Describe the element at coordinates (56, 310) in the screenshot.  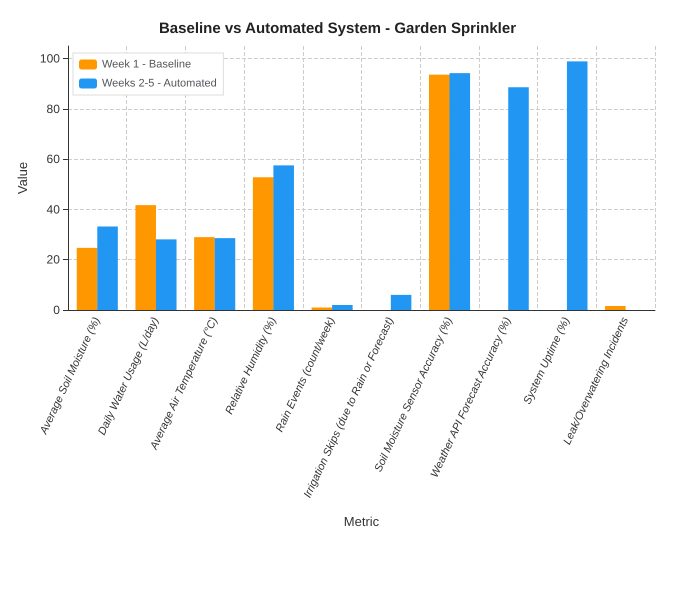
I see `y-tick-label: 0` at that location.